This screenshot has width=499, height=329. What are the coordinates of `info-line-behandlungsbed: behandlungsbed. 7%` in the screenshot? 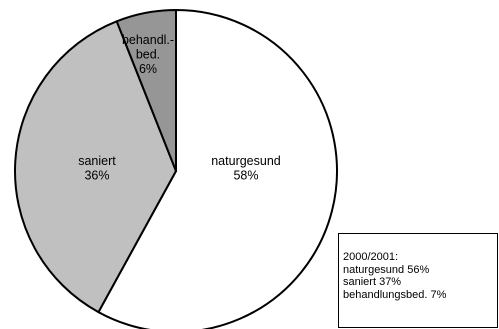 It's located at (395, 294).